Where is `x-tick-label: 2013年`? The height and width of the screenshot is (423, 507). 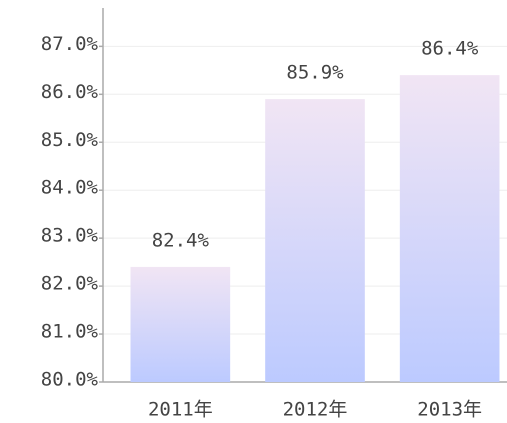 x-tick-label: 2013年 is located at coordinates (449, 410).